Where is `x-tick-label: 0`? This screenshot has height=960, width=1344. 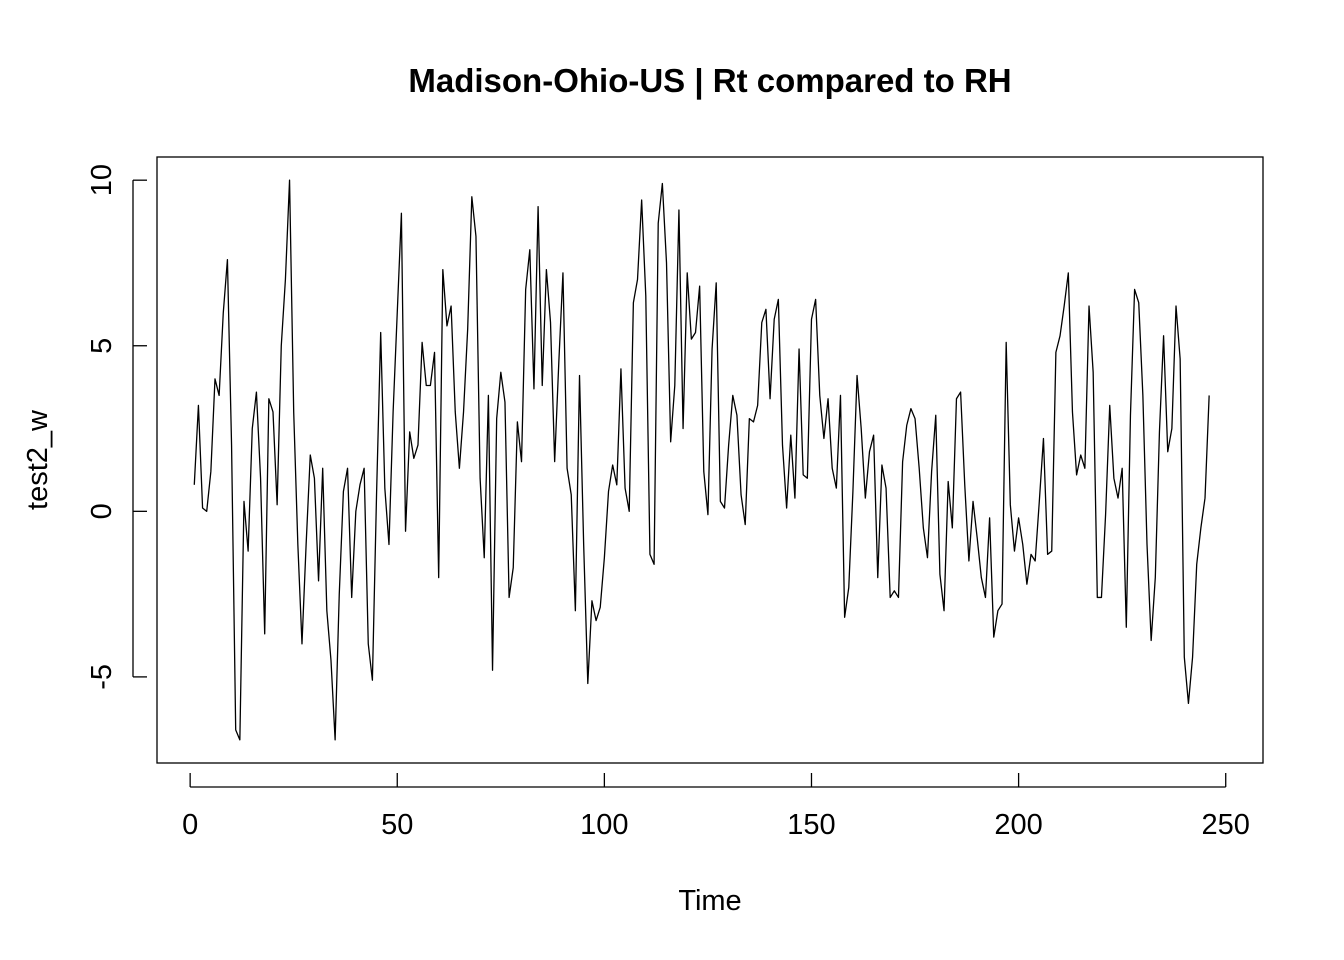
x-tick-label: 0 is located at coordinates (190, 825).